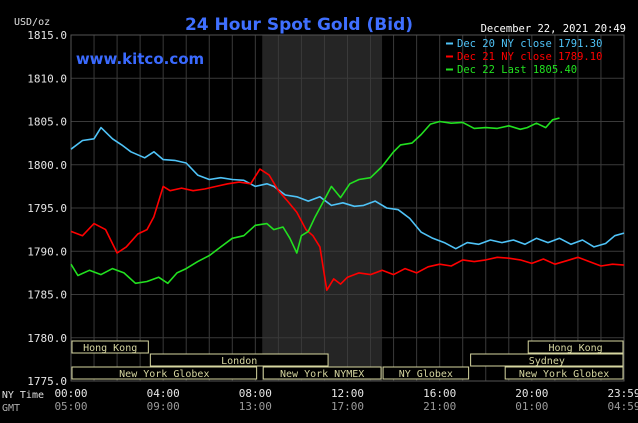 This screenshot has height=423, width=638. Describe the element at coordinates (255, 406) in the screenshot. I see `x-tick-label-gmt: 13:00` at that location.